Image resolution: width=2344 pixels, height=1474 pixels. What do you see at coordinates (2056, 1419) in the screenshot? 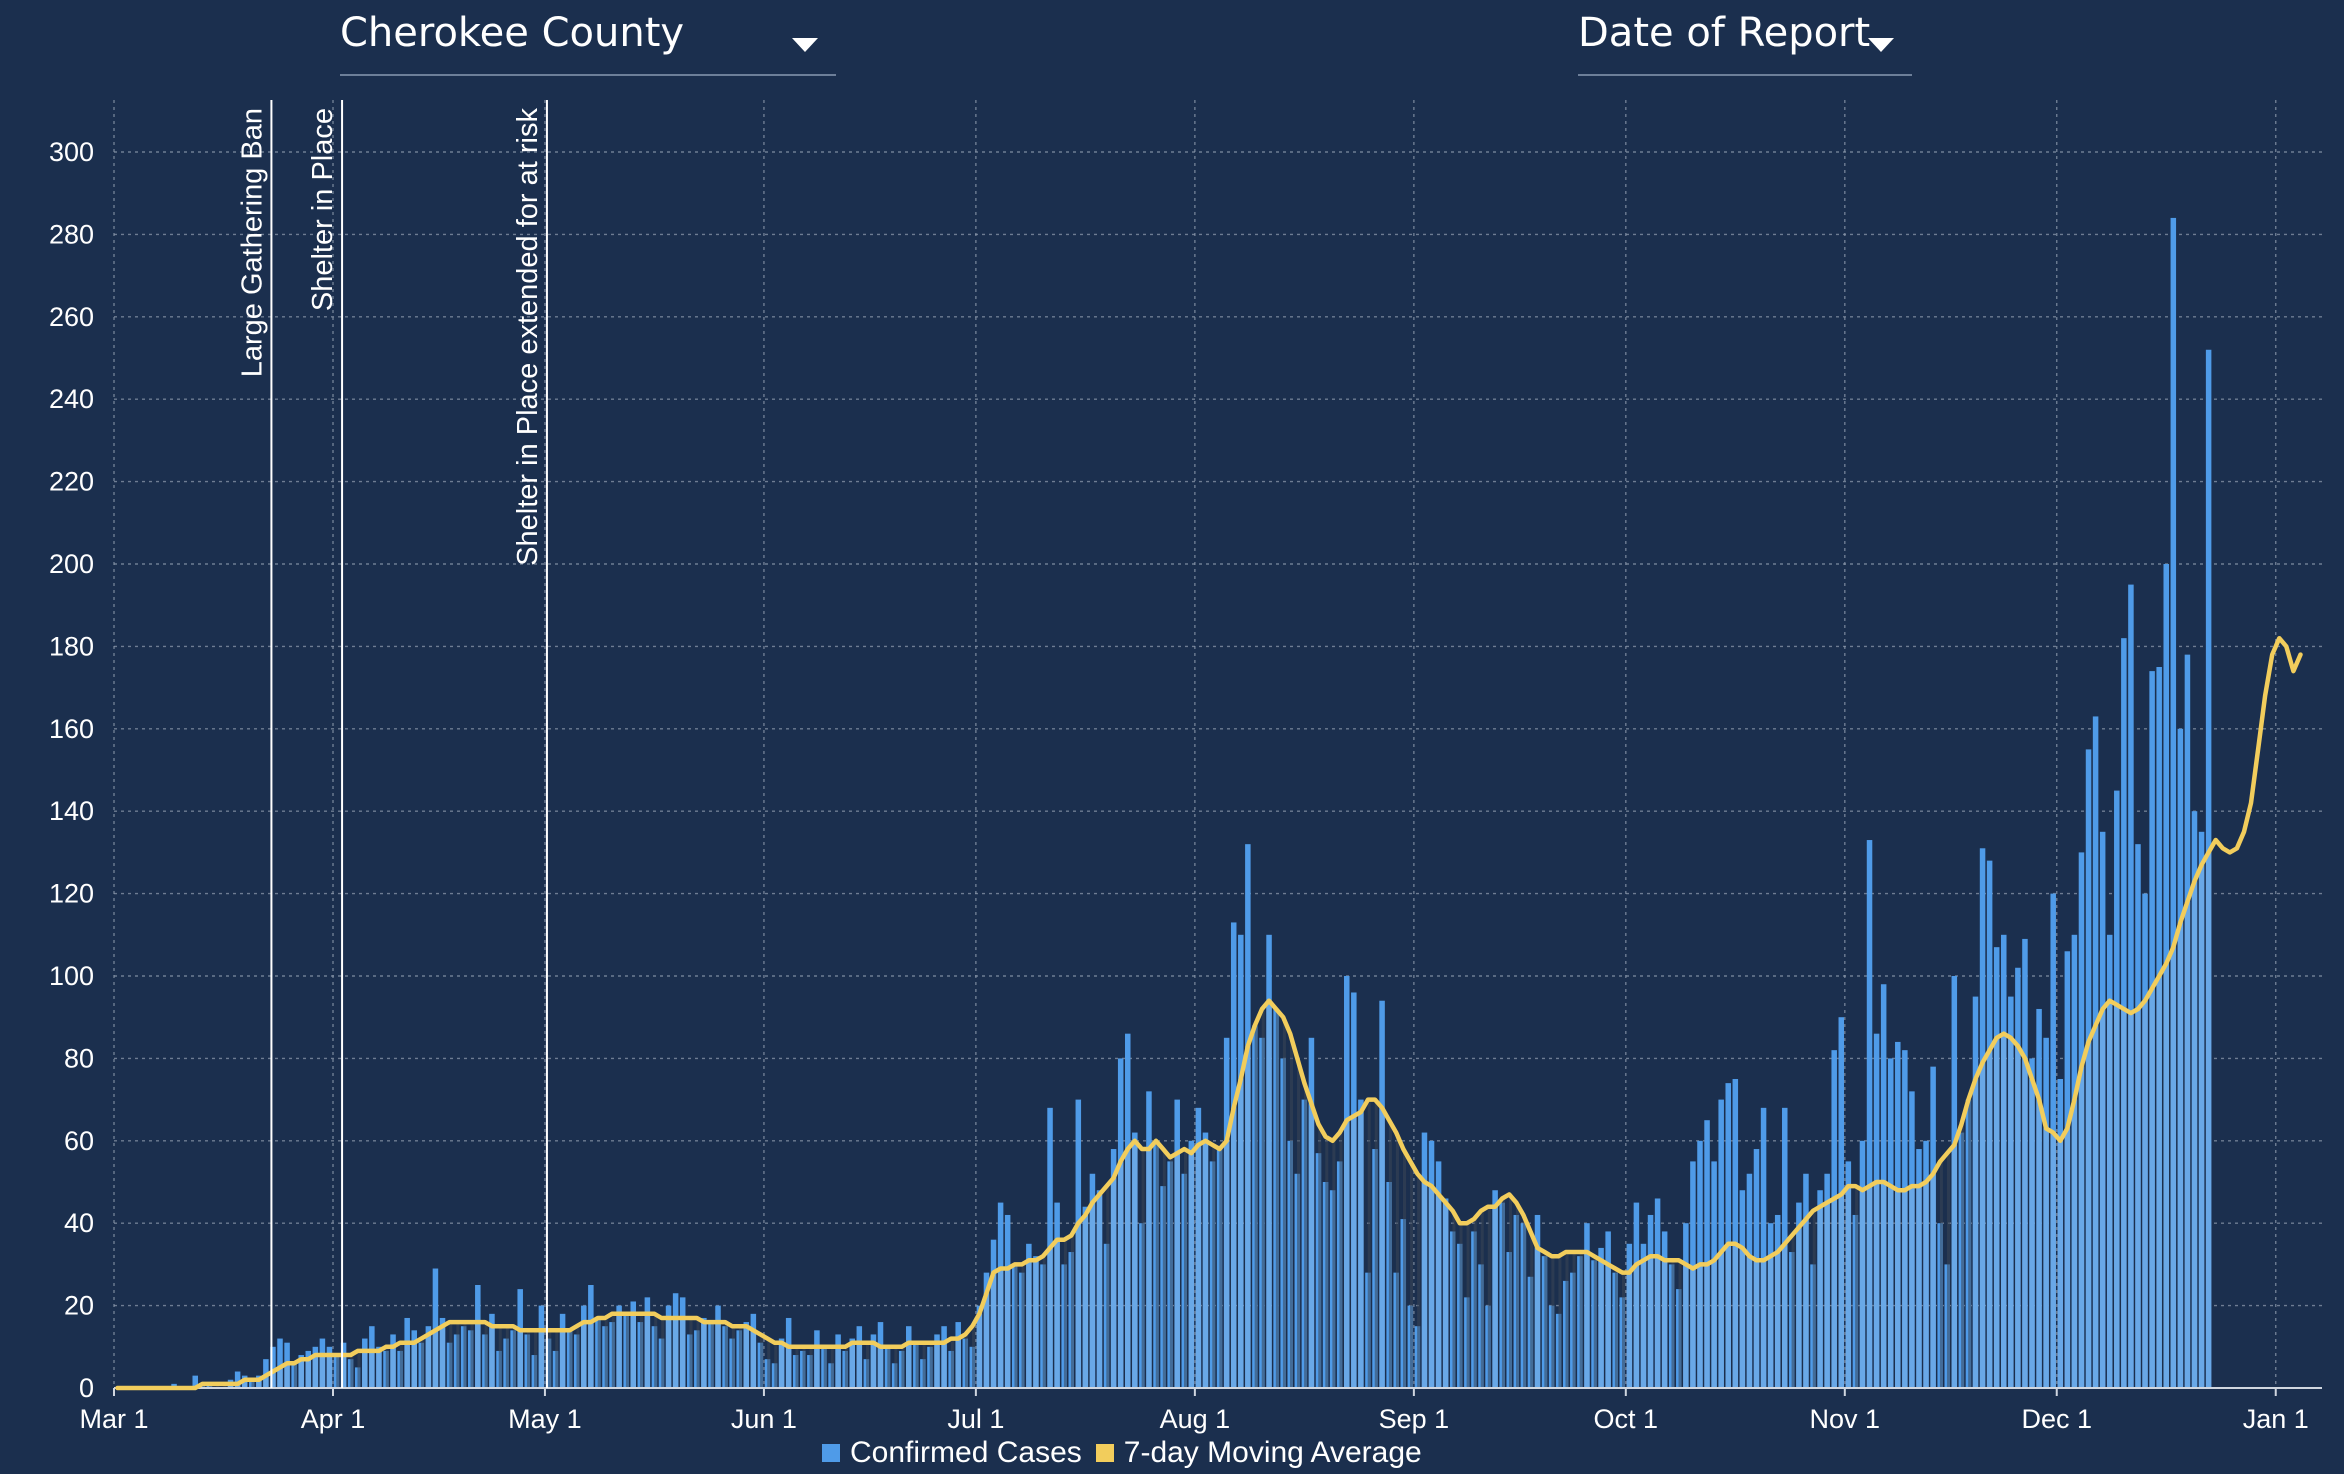
I see `x-tick-label: Dec 1` at bounding box center [2056, 1419].